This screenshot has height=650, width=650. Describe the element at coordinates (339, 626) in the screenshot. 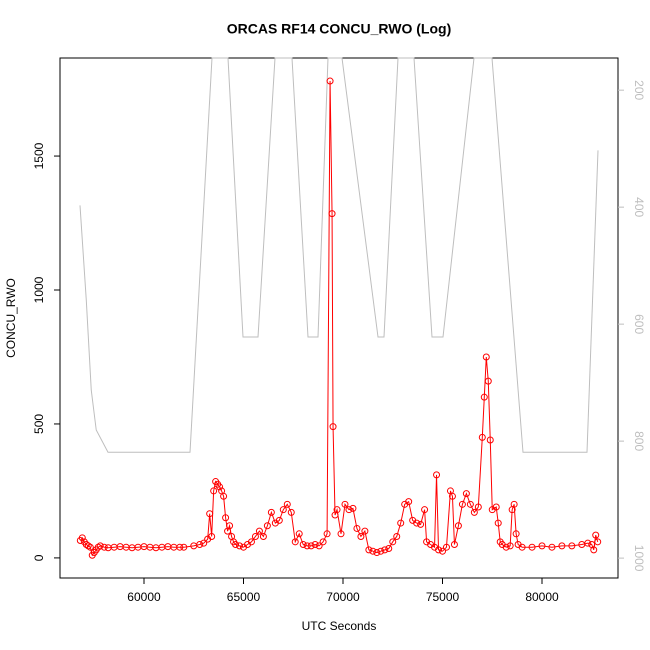

I see `x-axis-label: UTC Seconds` at that location.